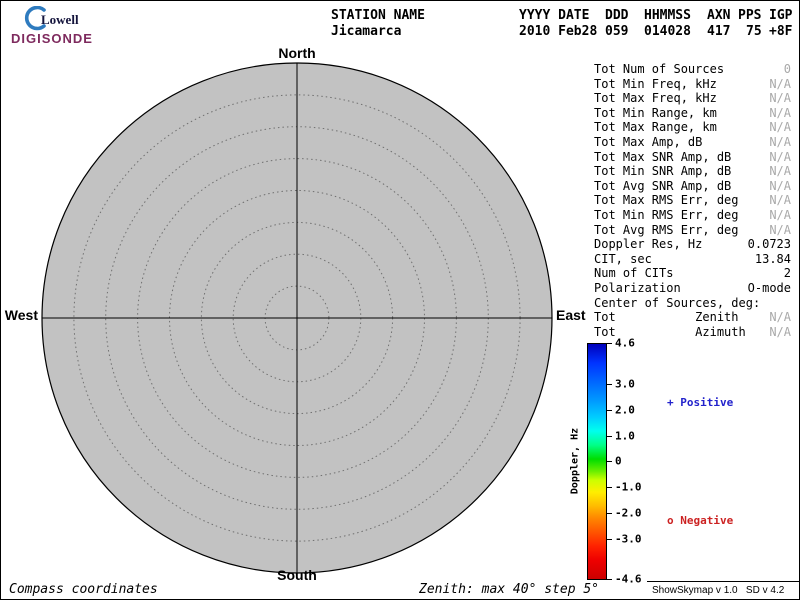 Image resolution: width=800 pixels, height=600 pixels. Describe the element at coordinates (772, 258) in the screenshot. I see `stat-value: 13.84` at that location.